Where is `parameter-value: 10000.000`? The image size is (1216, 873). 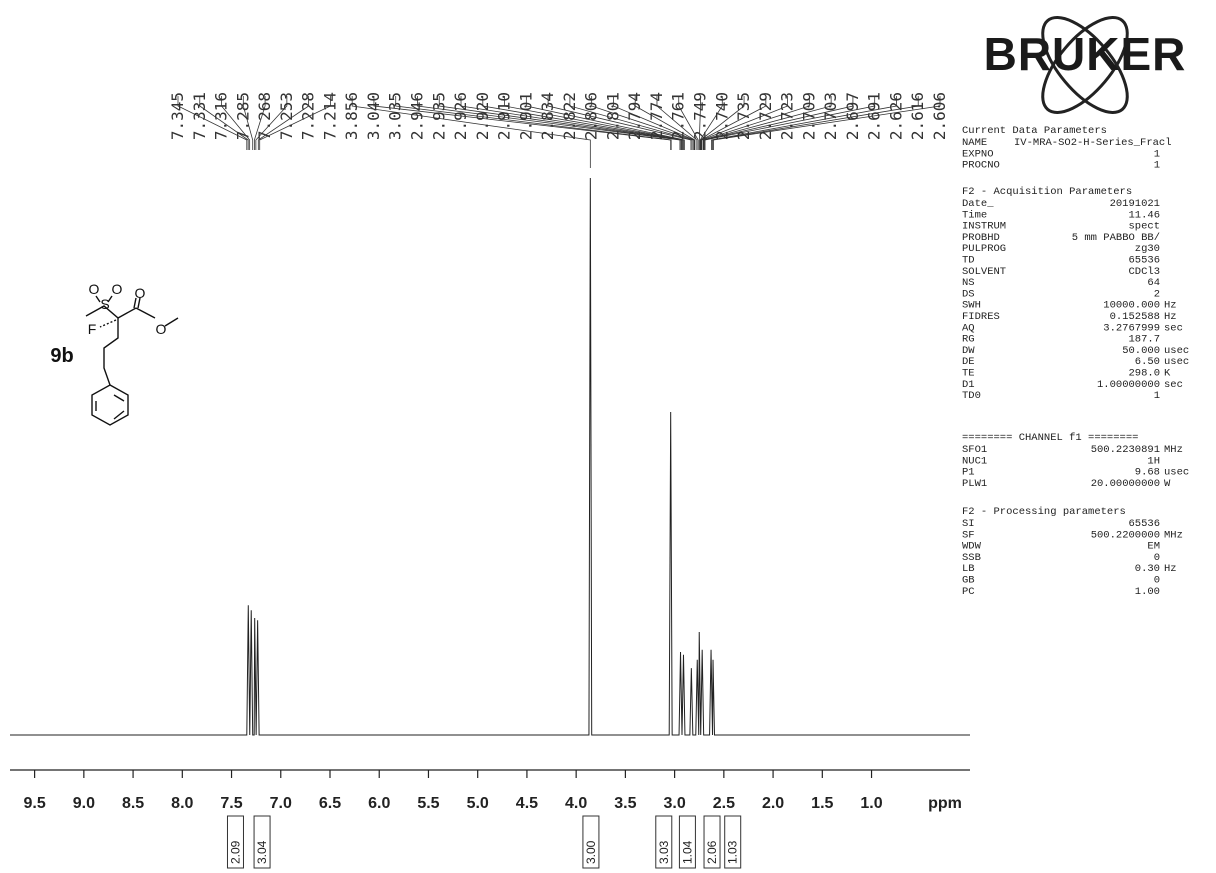
parameter-value: 10000.000 is located at coordinates (1131, 306).